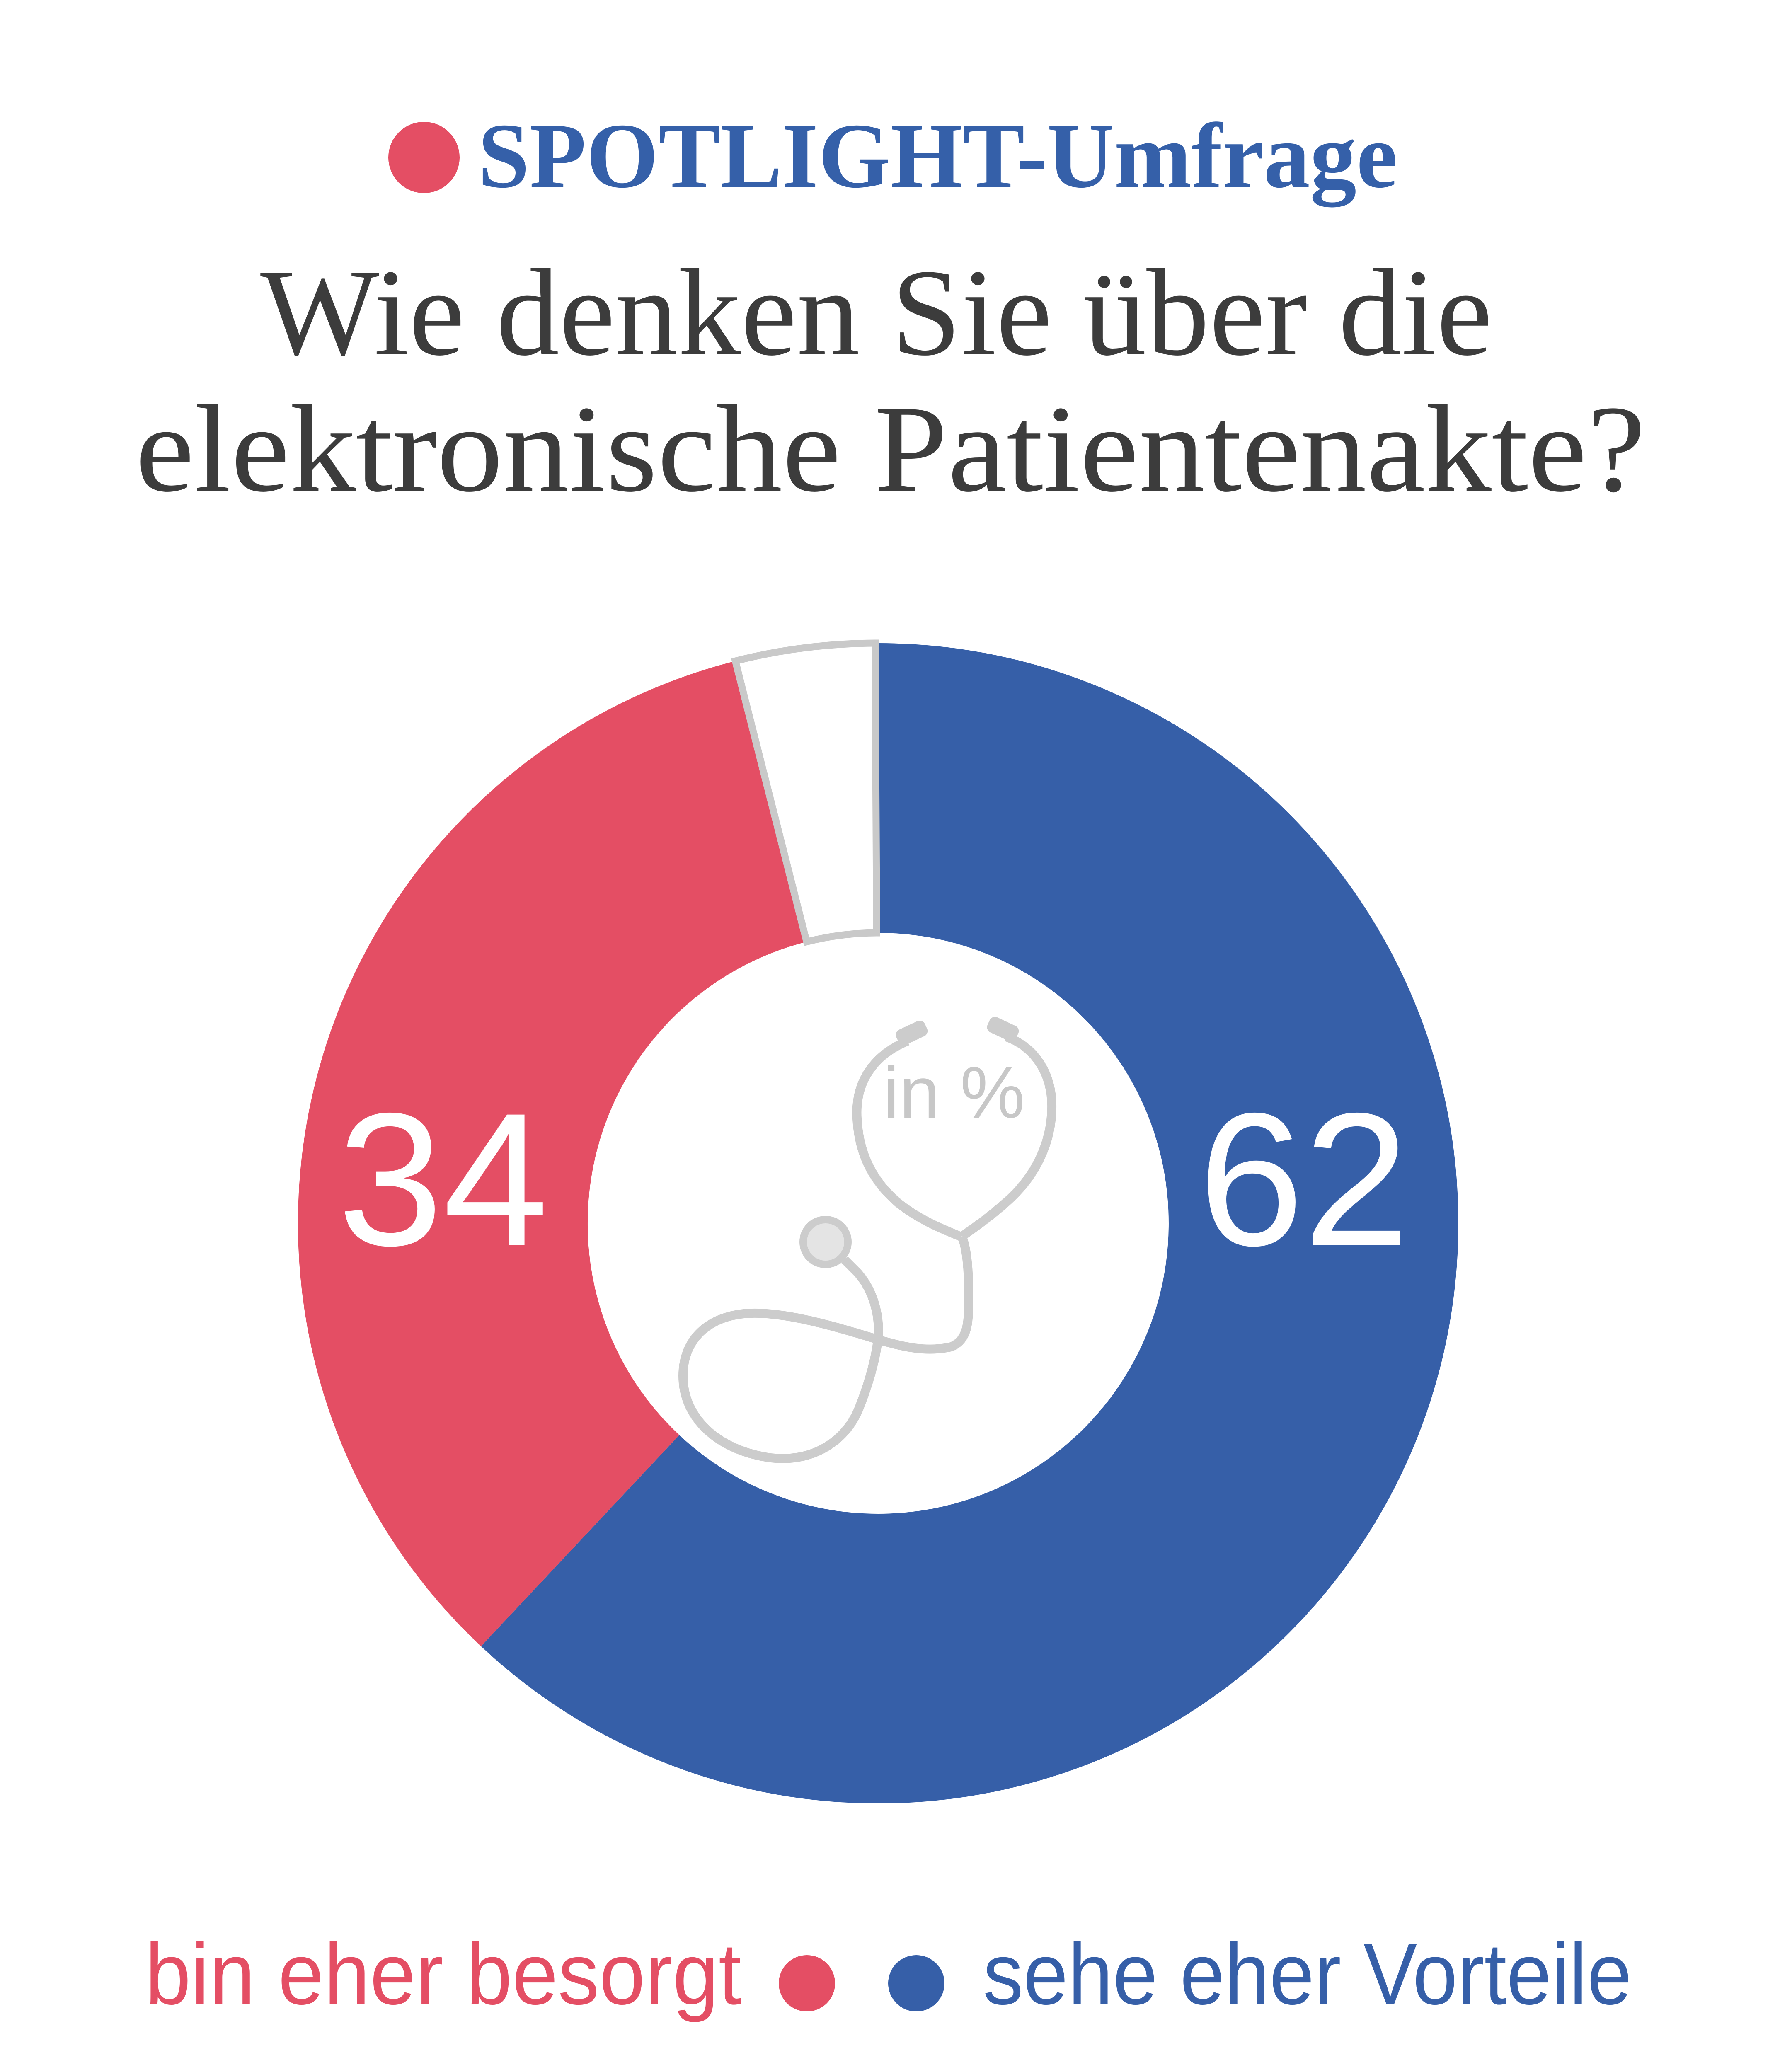  Describe the element at coordinates (443, 1179) in the screenshot. I see `svg-text: 34` at that location.